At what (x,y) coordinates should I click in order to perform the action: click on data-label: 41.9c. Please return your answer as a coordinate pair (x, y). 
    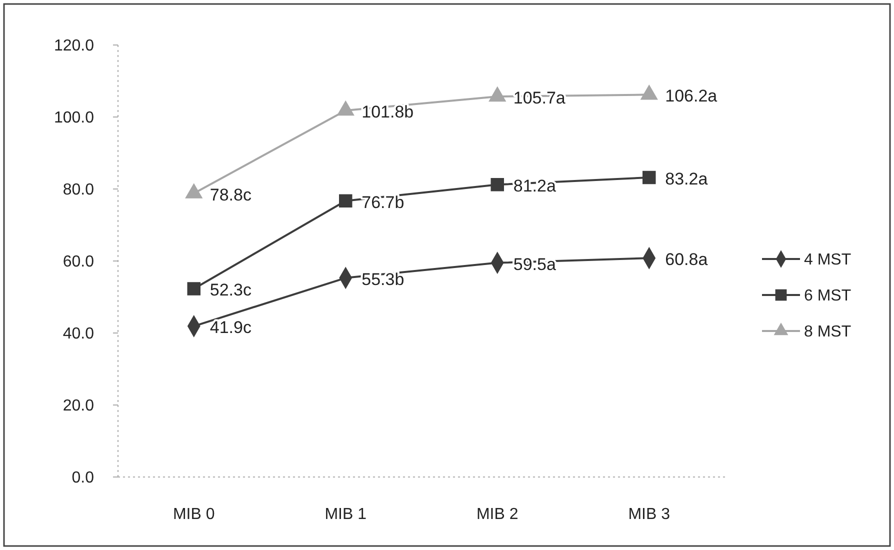
    Looking at the image, I should click on (231, 328).